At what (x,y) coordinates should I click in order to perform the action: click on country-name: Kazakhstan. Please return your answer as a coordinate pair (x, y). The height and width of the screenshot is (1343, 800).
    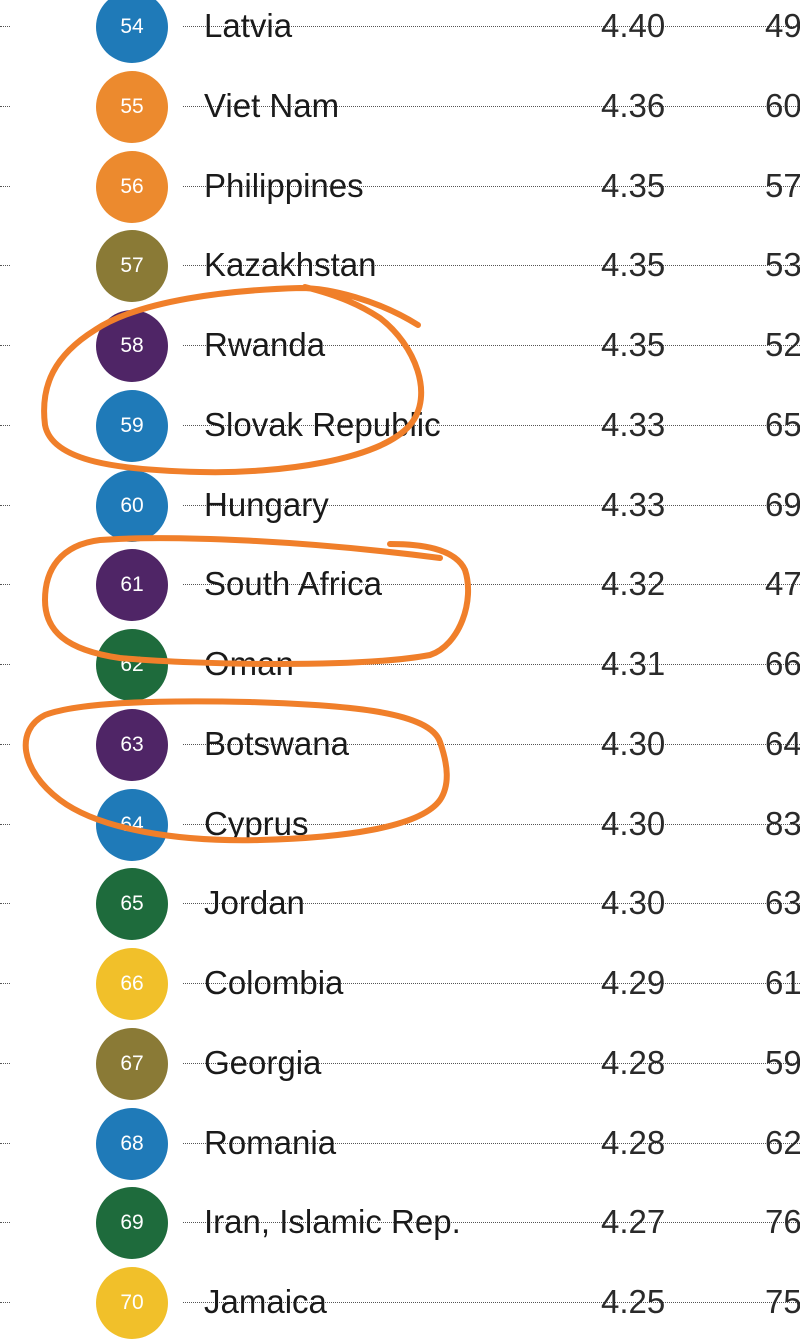
    Looking at the image, I should click on (290, 265).